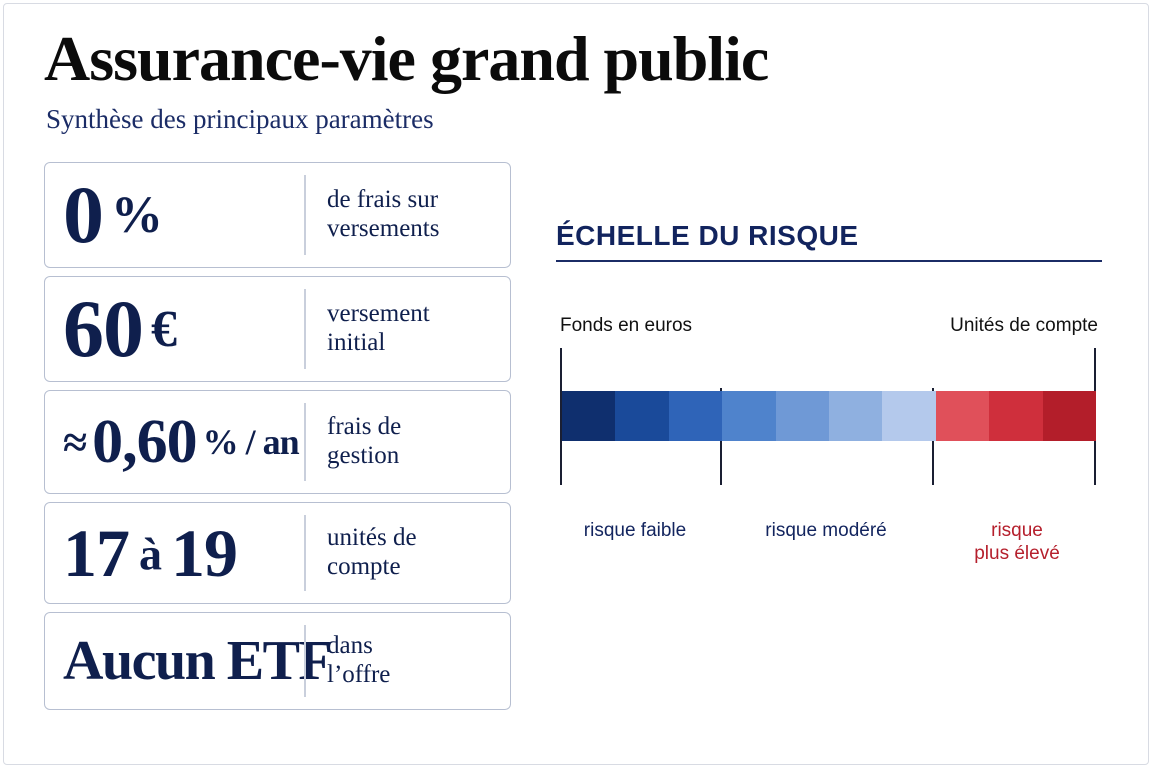 This screenshot has height=768, width=1152. I want to click on card-value: 60 €, so click(194, 329).